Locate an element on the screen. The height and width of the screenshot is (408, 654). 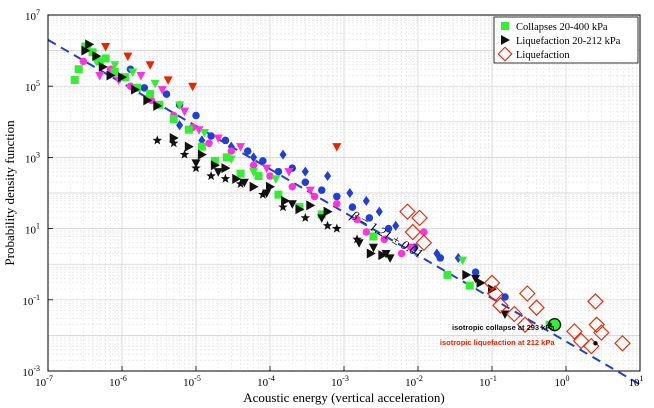
y-tick-label: 10⁷ is located at coordinates (32, 15).